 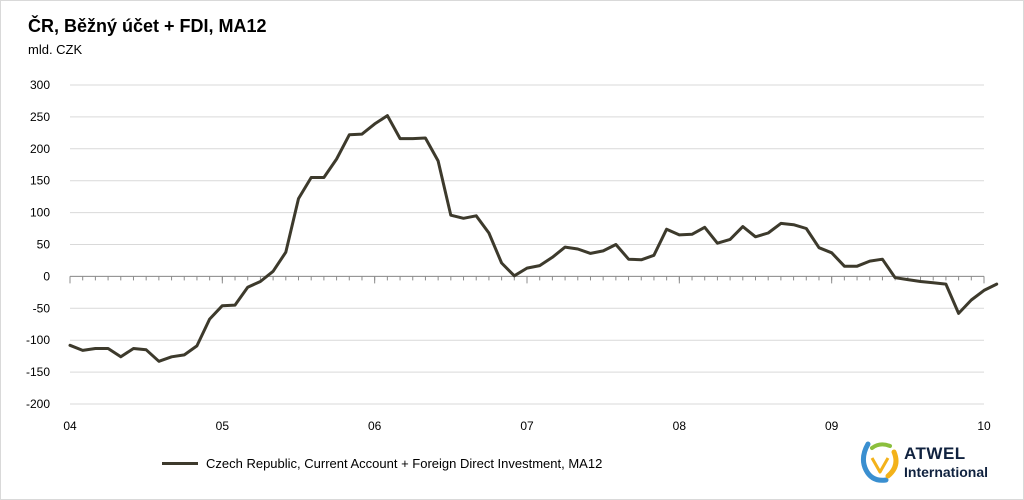 What do you see at coordinates (879, 462) in the screenshot?
I see `atwel-logo-icon` at bounding box center [879, 462].